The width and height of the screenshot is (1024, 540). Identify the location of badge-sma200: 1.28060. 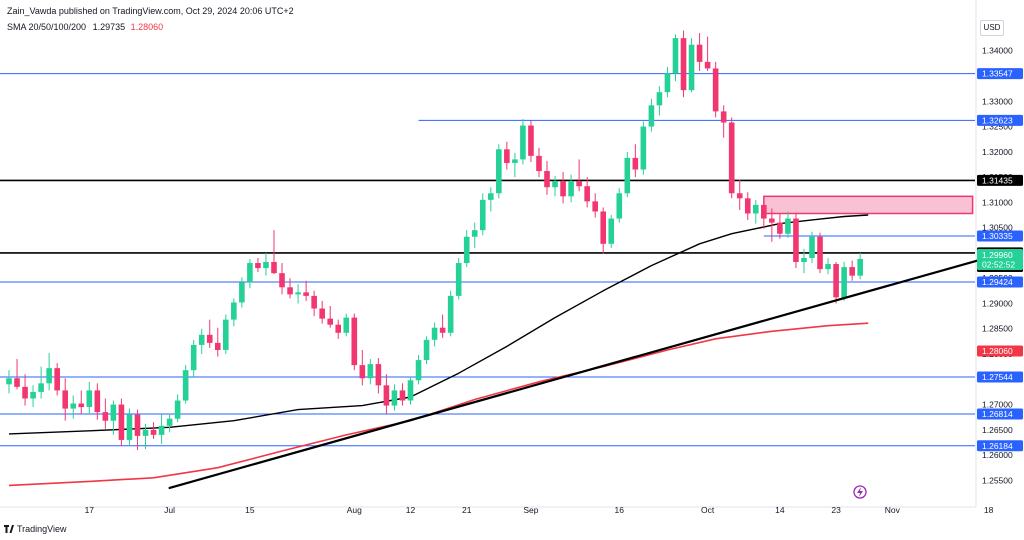
(1000, 351).